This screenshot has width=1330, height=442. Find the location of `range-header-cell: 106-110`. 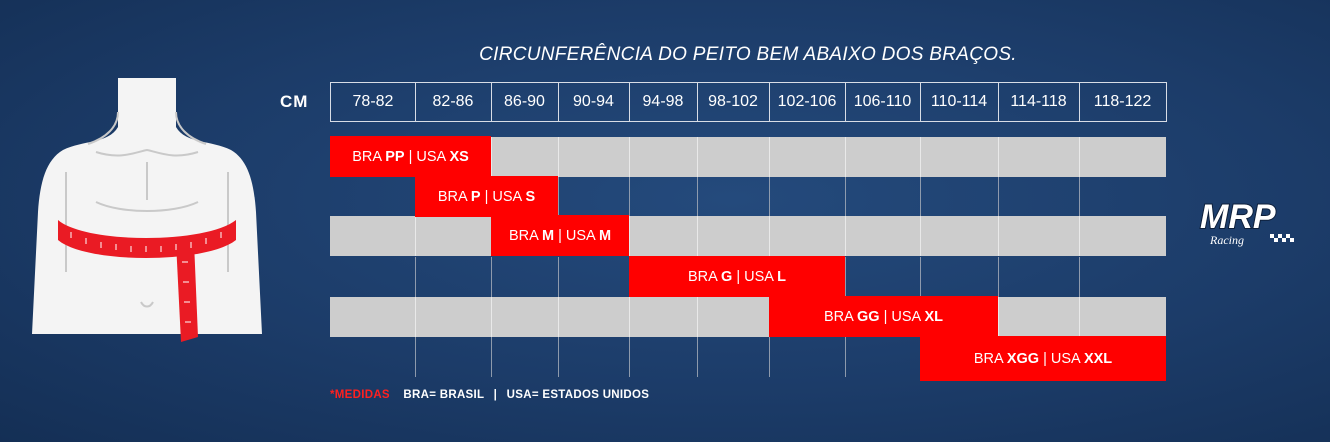

range-header-cell: 106-110 is located at coordinates (883, 102).